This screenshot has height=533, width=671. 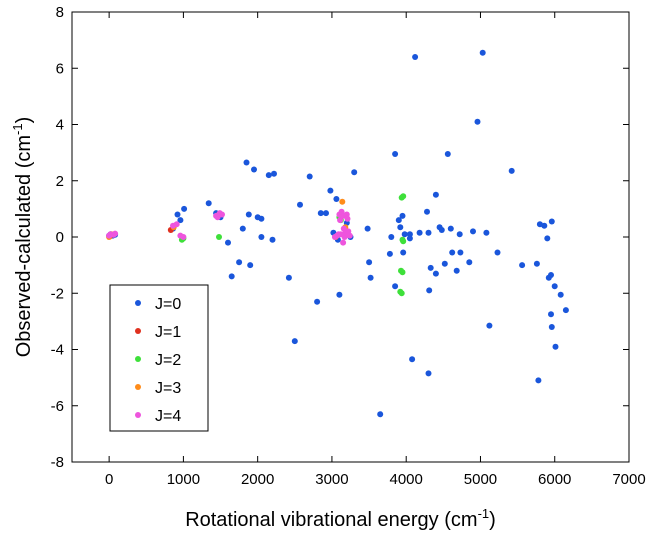 I want to click on y-axis-title: Observed-calculated (cm-1), so click(x=22, y=237).